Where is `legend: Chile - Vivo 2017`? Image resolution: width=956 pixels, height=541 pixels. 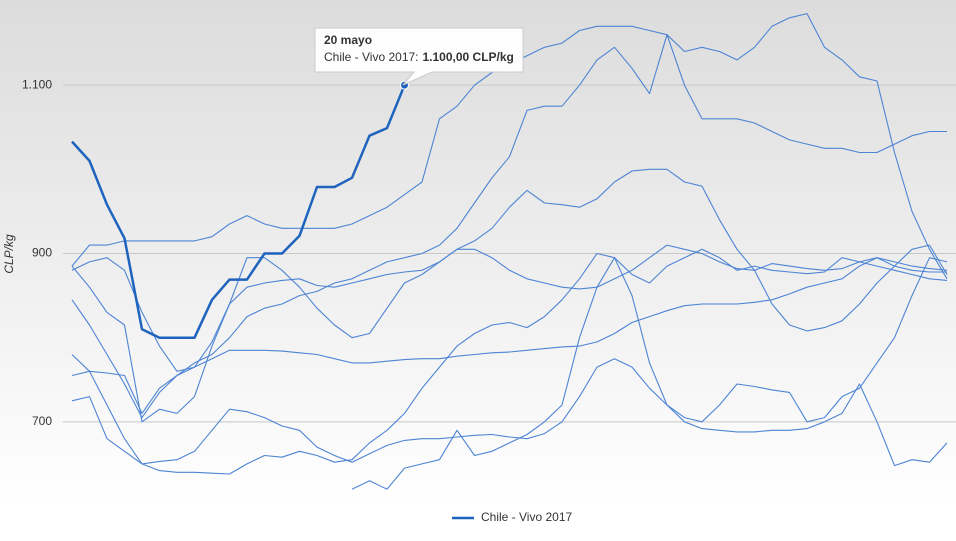 legend: Chile - Vivo 2017 is located at coordinates (512, 517).